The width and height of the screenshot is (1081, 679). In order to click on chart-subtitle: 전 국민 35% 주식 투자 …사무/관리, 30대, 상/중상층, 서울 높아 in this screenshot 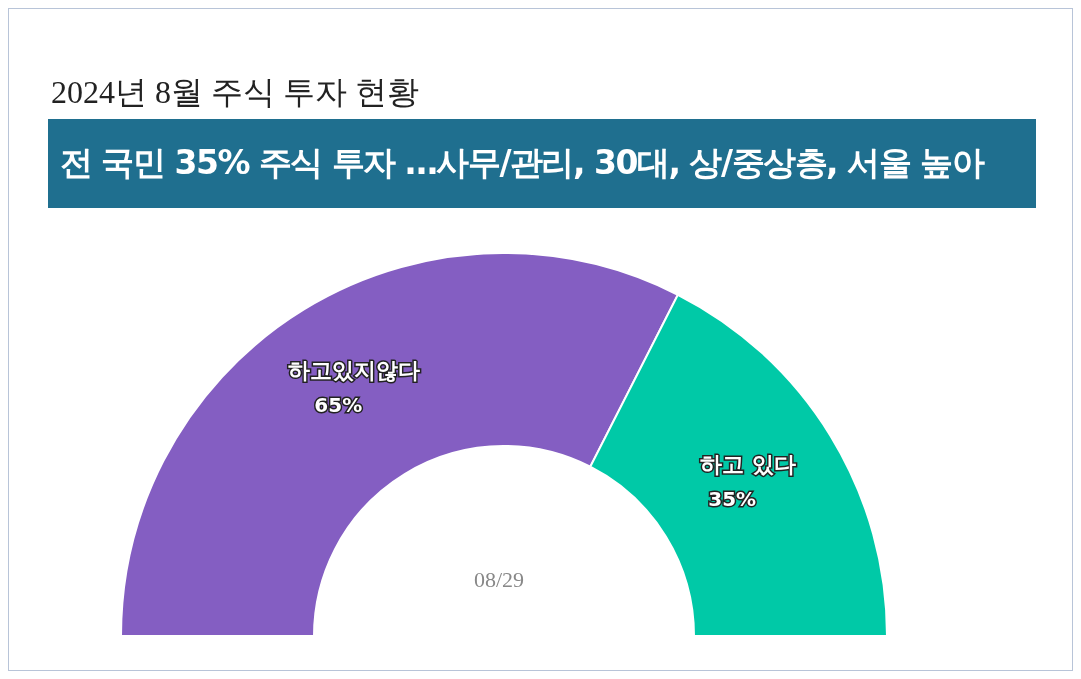, I will do `click(542, 163)`.